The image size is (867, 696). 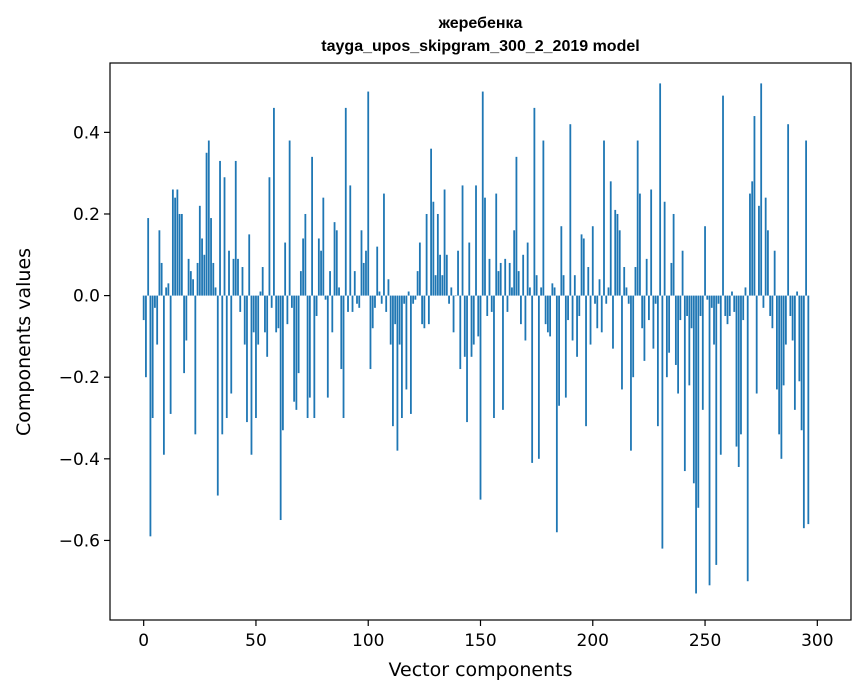 I want to click on x-tick-label: 300, so click(x=817, y=641).